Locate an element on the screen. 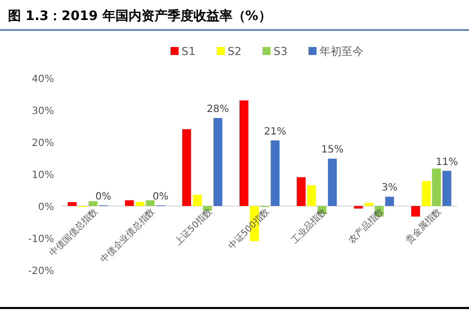 The width and height of the screenshot is (469, 330). data-label: 28% is located at coordinates (217, 109).